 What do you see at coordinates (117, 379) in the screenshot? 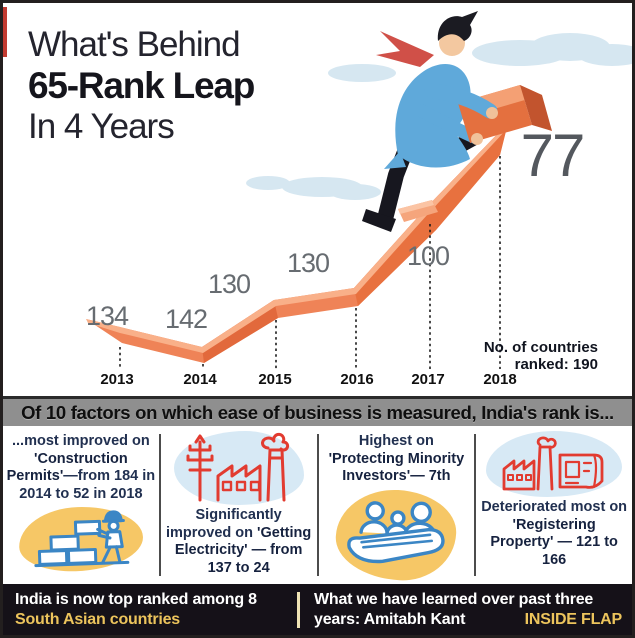
I see `year-label-2013: 2013` at bounding box center [117, 379].